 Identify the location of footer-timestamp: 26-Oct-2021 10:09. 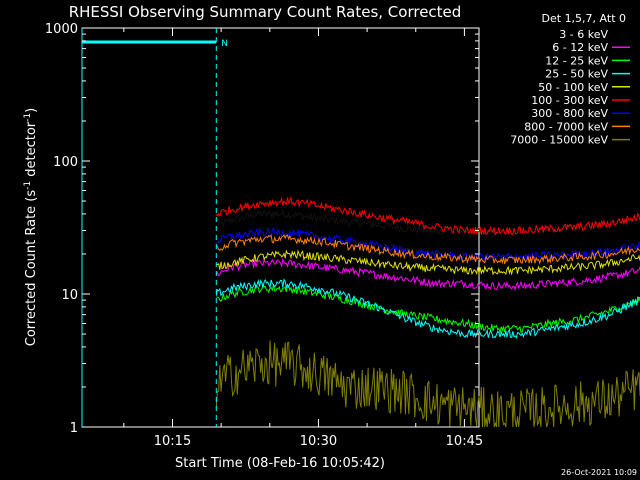
(599, 472).